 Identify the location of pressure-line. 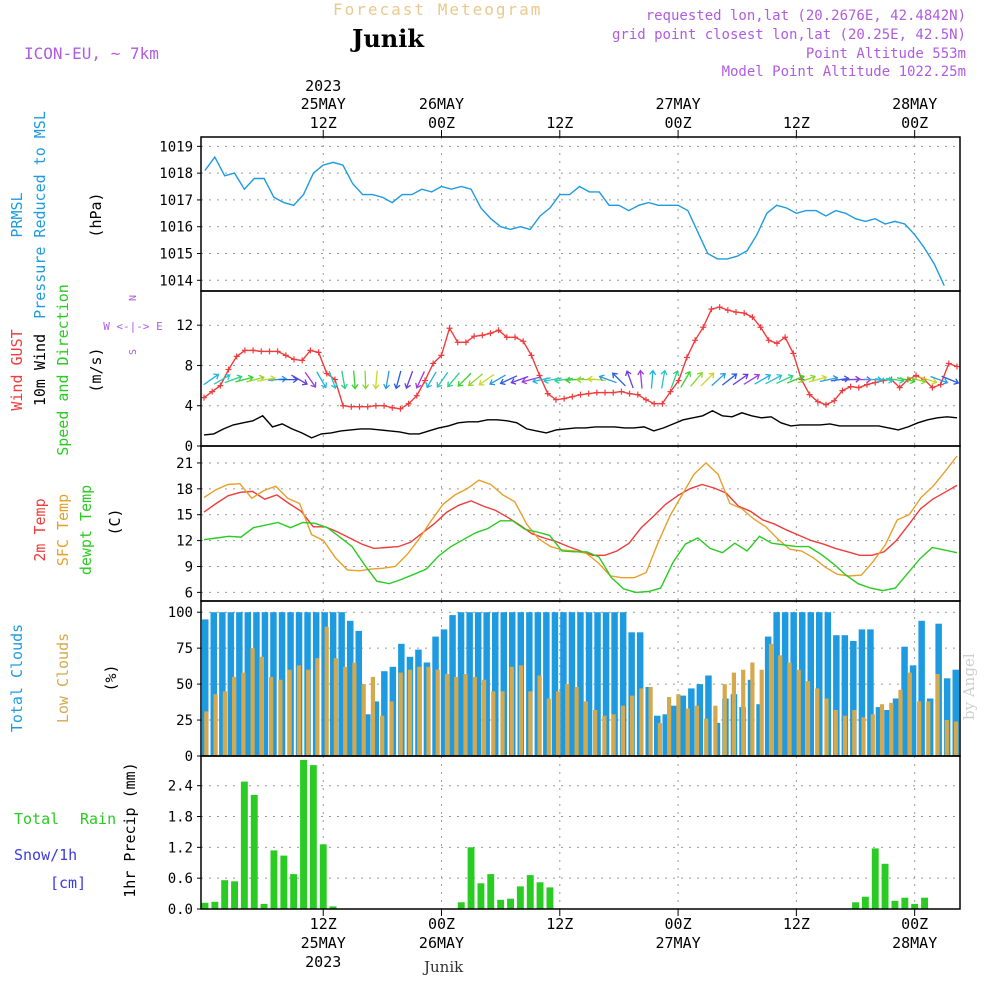
(574, 220).